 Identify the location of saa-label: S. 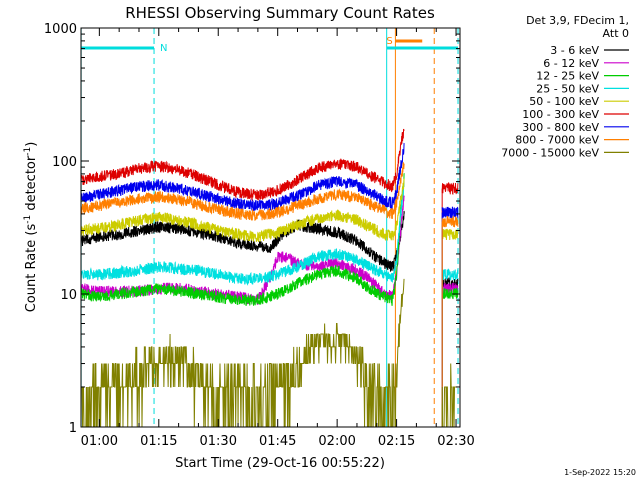
(389, 41).